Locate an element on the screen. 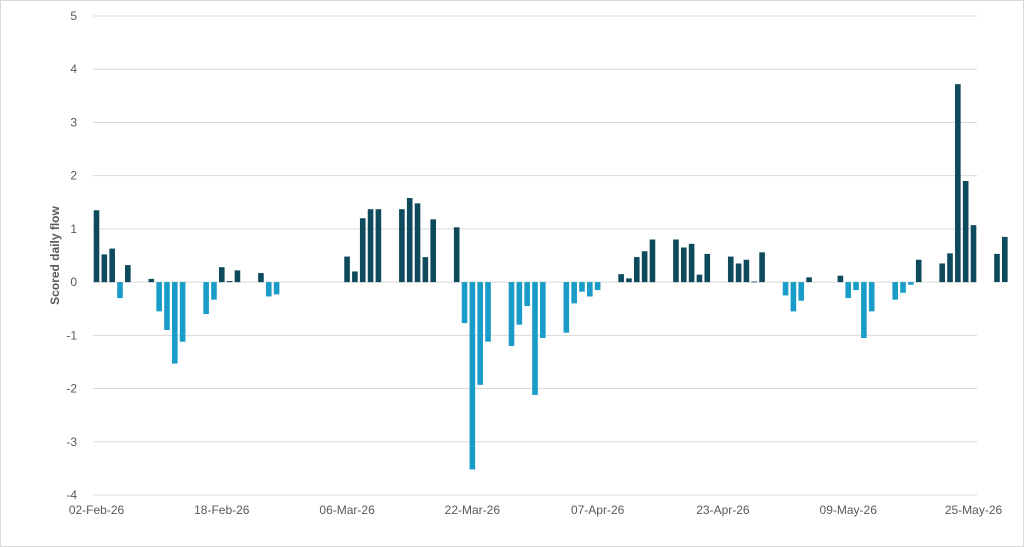  y-axis-title: Scored daily flow is located at coordinates (55, 254).